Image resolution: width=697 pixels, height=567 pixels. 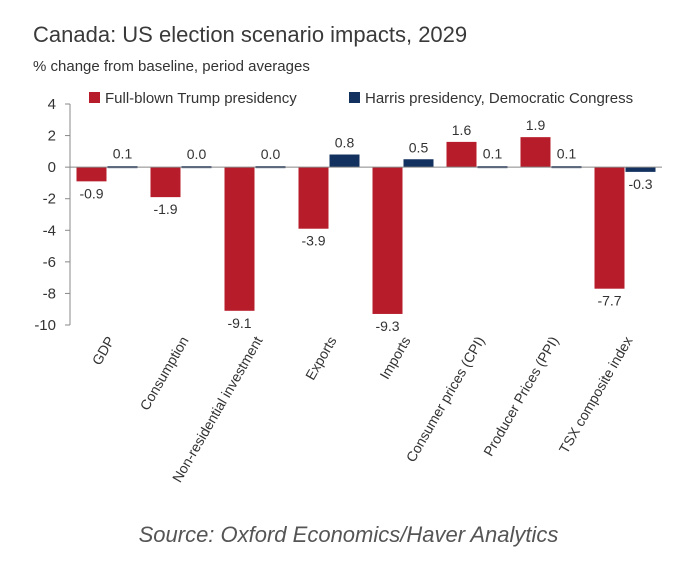 I want to click on x-tick-label: TSX composite index, so click(x=596, y=395).